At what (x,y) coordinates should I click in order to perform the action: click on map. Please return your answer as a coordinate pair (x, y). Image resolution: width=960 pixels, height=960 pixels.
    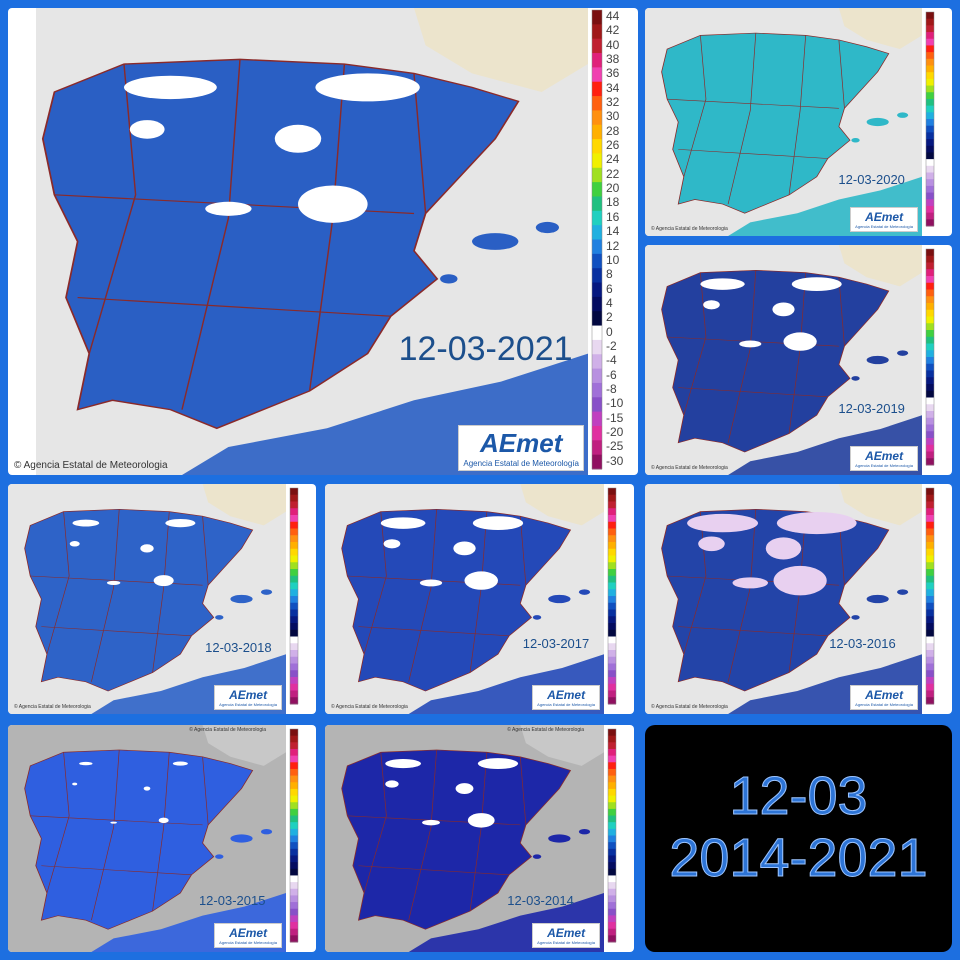
    Looking at the image, I should click on (790, 122).